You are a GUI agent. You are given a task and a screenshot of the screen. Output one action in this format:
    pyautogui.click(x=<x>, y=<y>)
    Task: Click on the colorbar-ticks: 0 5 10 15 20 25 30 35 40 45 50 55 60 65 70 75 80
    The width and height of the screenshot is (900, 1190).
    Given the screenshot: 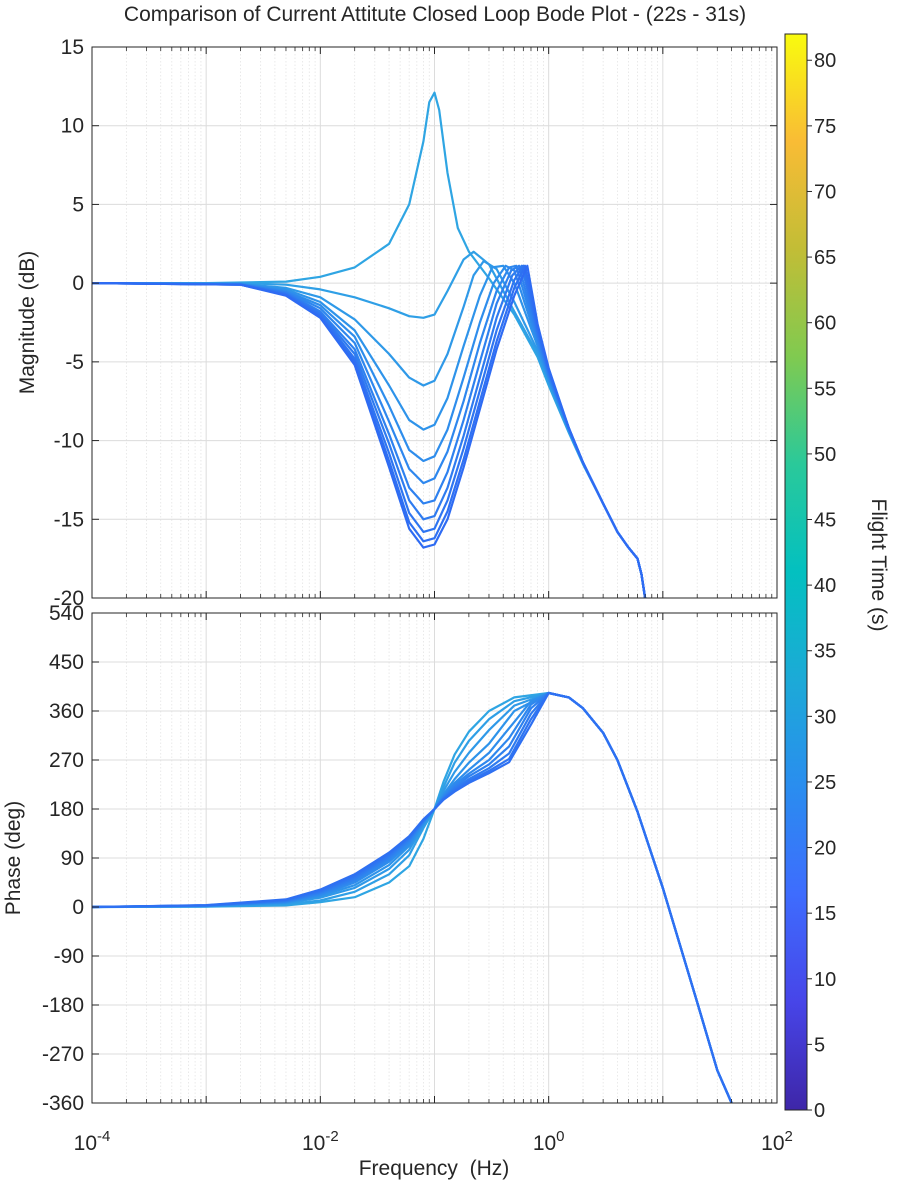 What is the action you would take?
    pyautogui.click(x=821, y=586)
    